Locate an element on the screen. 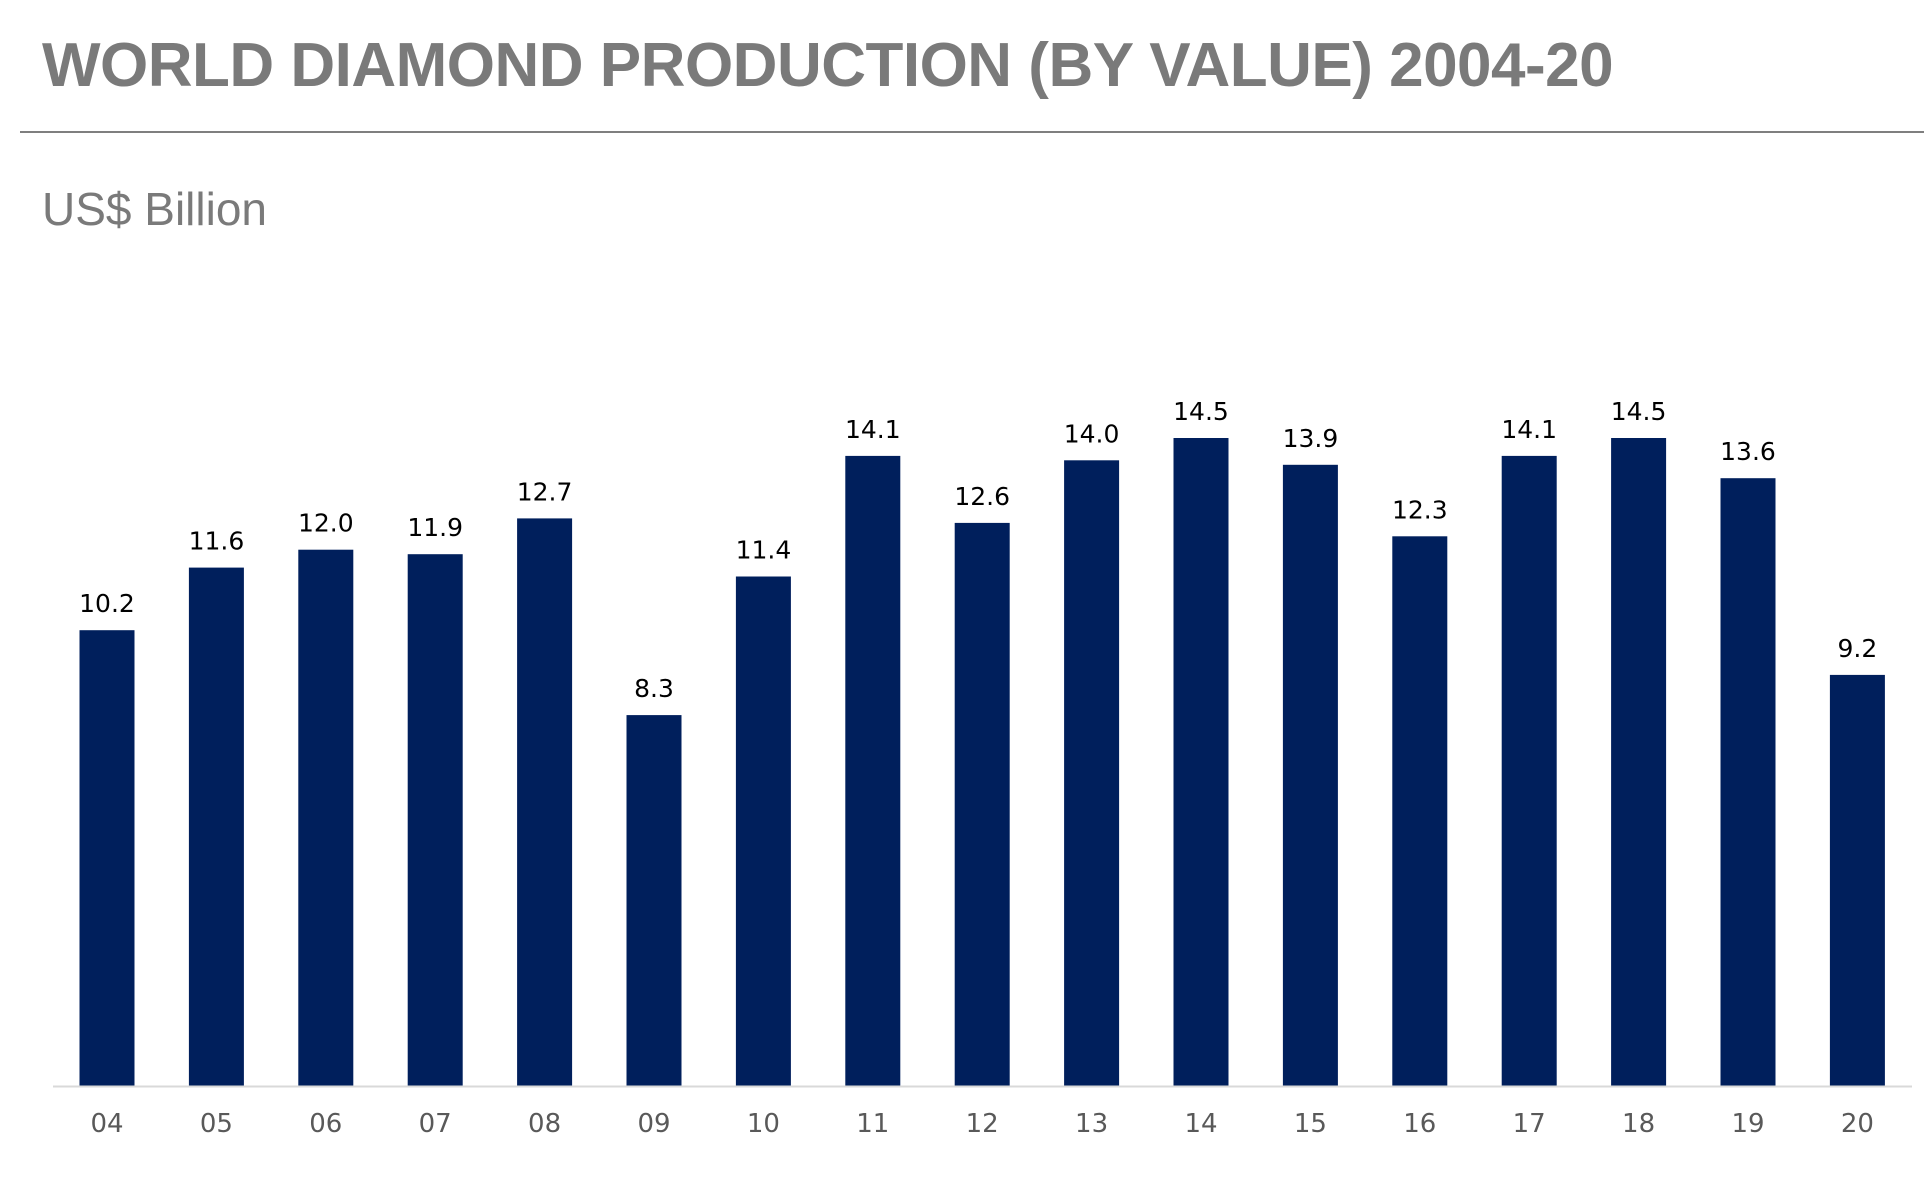 This screenshot has height=1188, width=1924. data-label-04: 10.2 is located at coordinates (107, 603).